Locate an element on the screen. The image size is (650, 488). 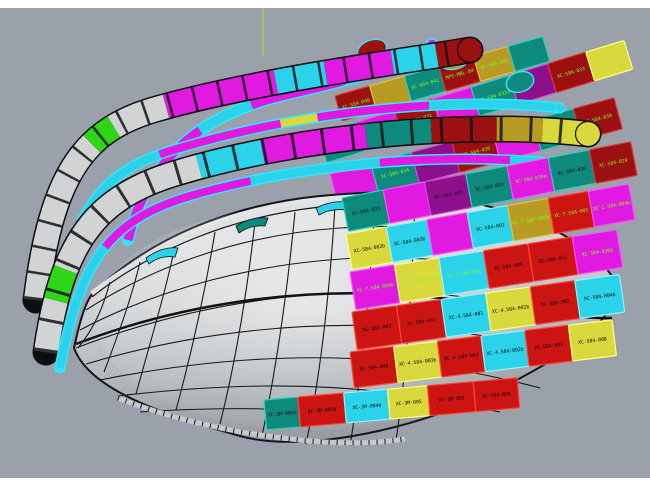
plate-label: XC-3M-004b is located at coordinates (366, 407).